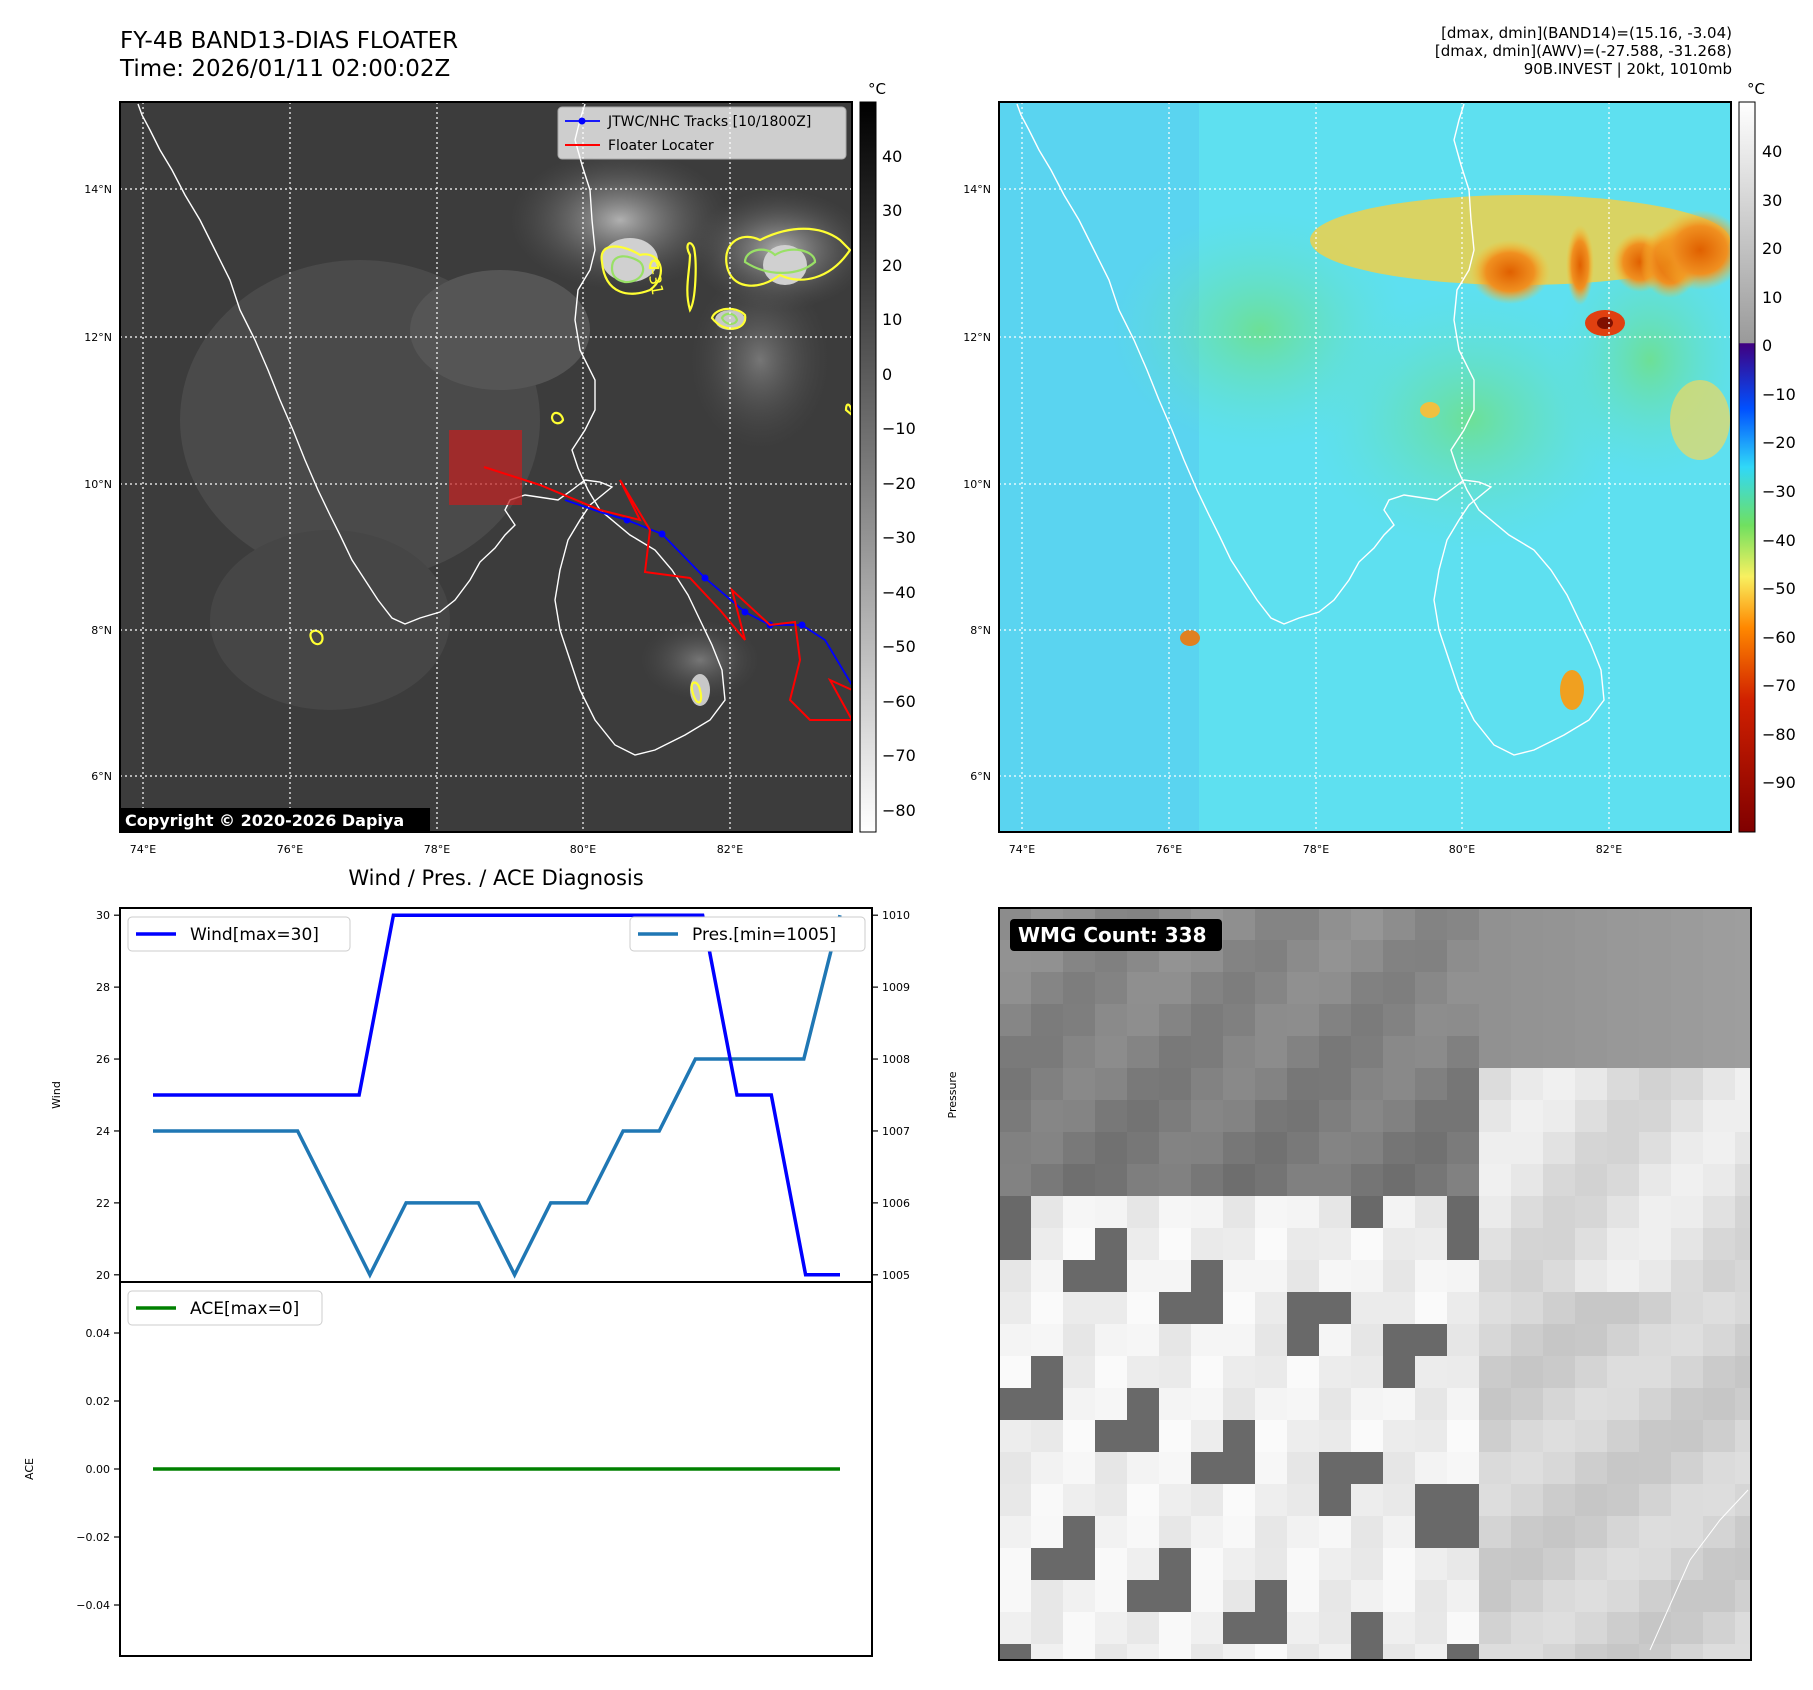 The height and width of the screenshot is (1690, 1813). Describe the element at coordinates (103, 915) in the screenshot. I see `wind-tick-label: 30` at that location.